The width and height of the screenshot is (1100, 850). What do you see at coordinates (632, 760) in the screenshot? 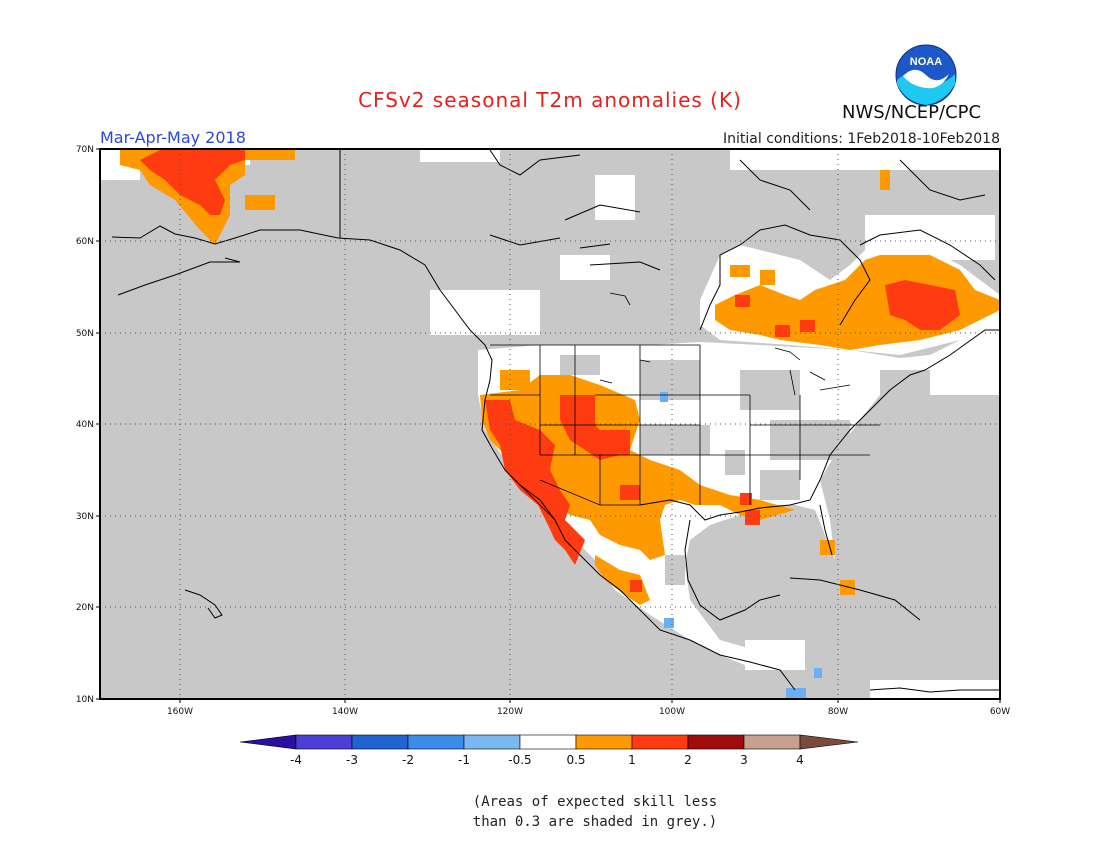
I see `colorbar-label: 1` at bounding box center [632, 760].